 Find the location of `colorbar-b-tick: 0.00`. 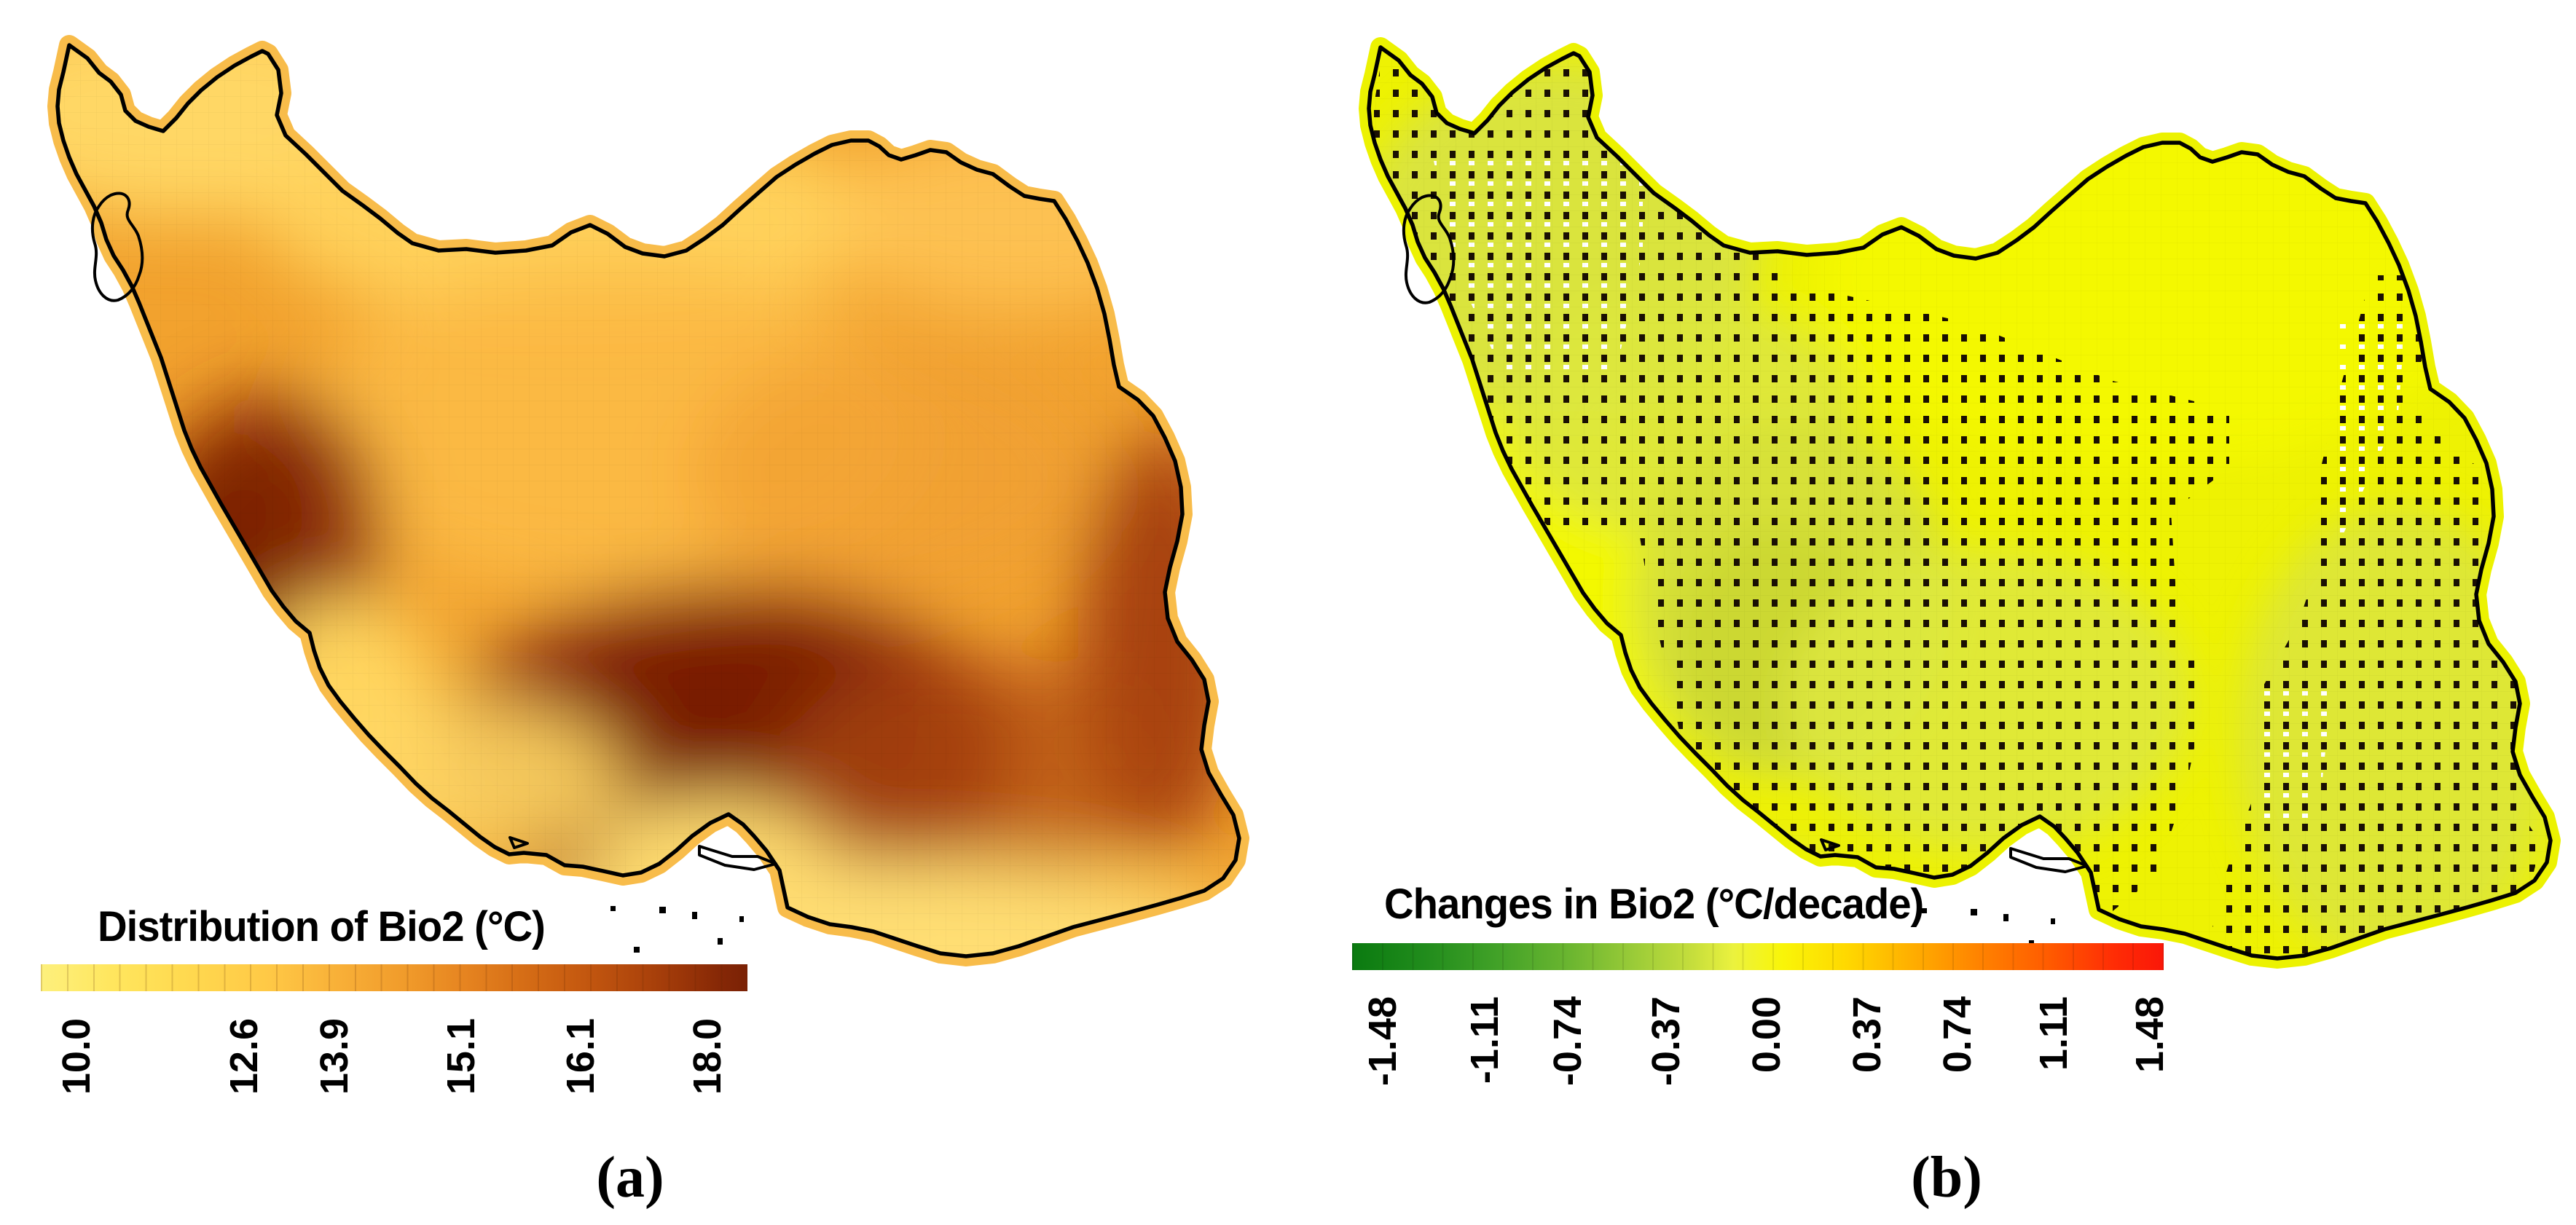

colorbar-b-tick: 0.00 is located at coordinates (1766, 1034).